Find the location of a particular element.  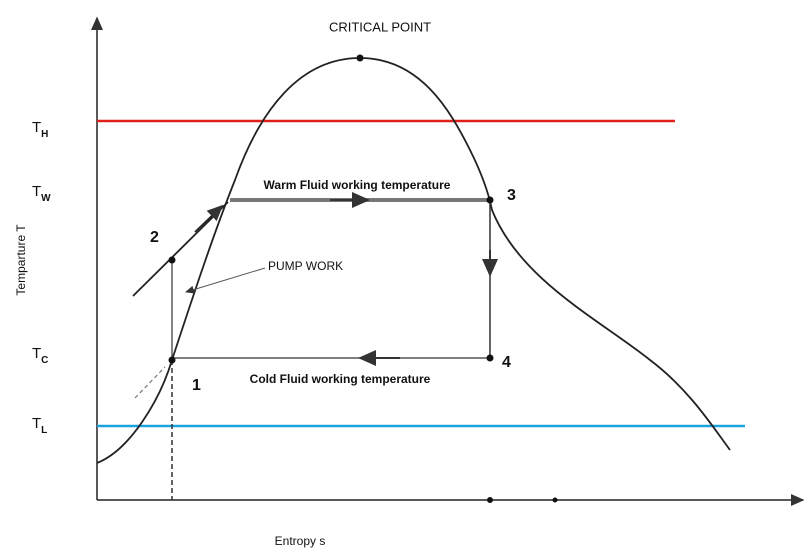

point-label: 2 is located at coordinates (154, 237).